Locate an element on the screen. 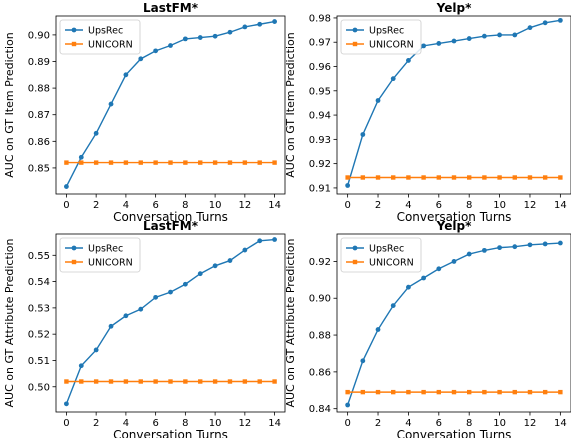  y-tick-label: 0.89 is located at coordinates (39, 62).